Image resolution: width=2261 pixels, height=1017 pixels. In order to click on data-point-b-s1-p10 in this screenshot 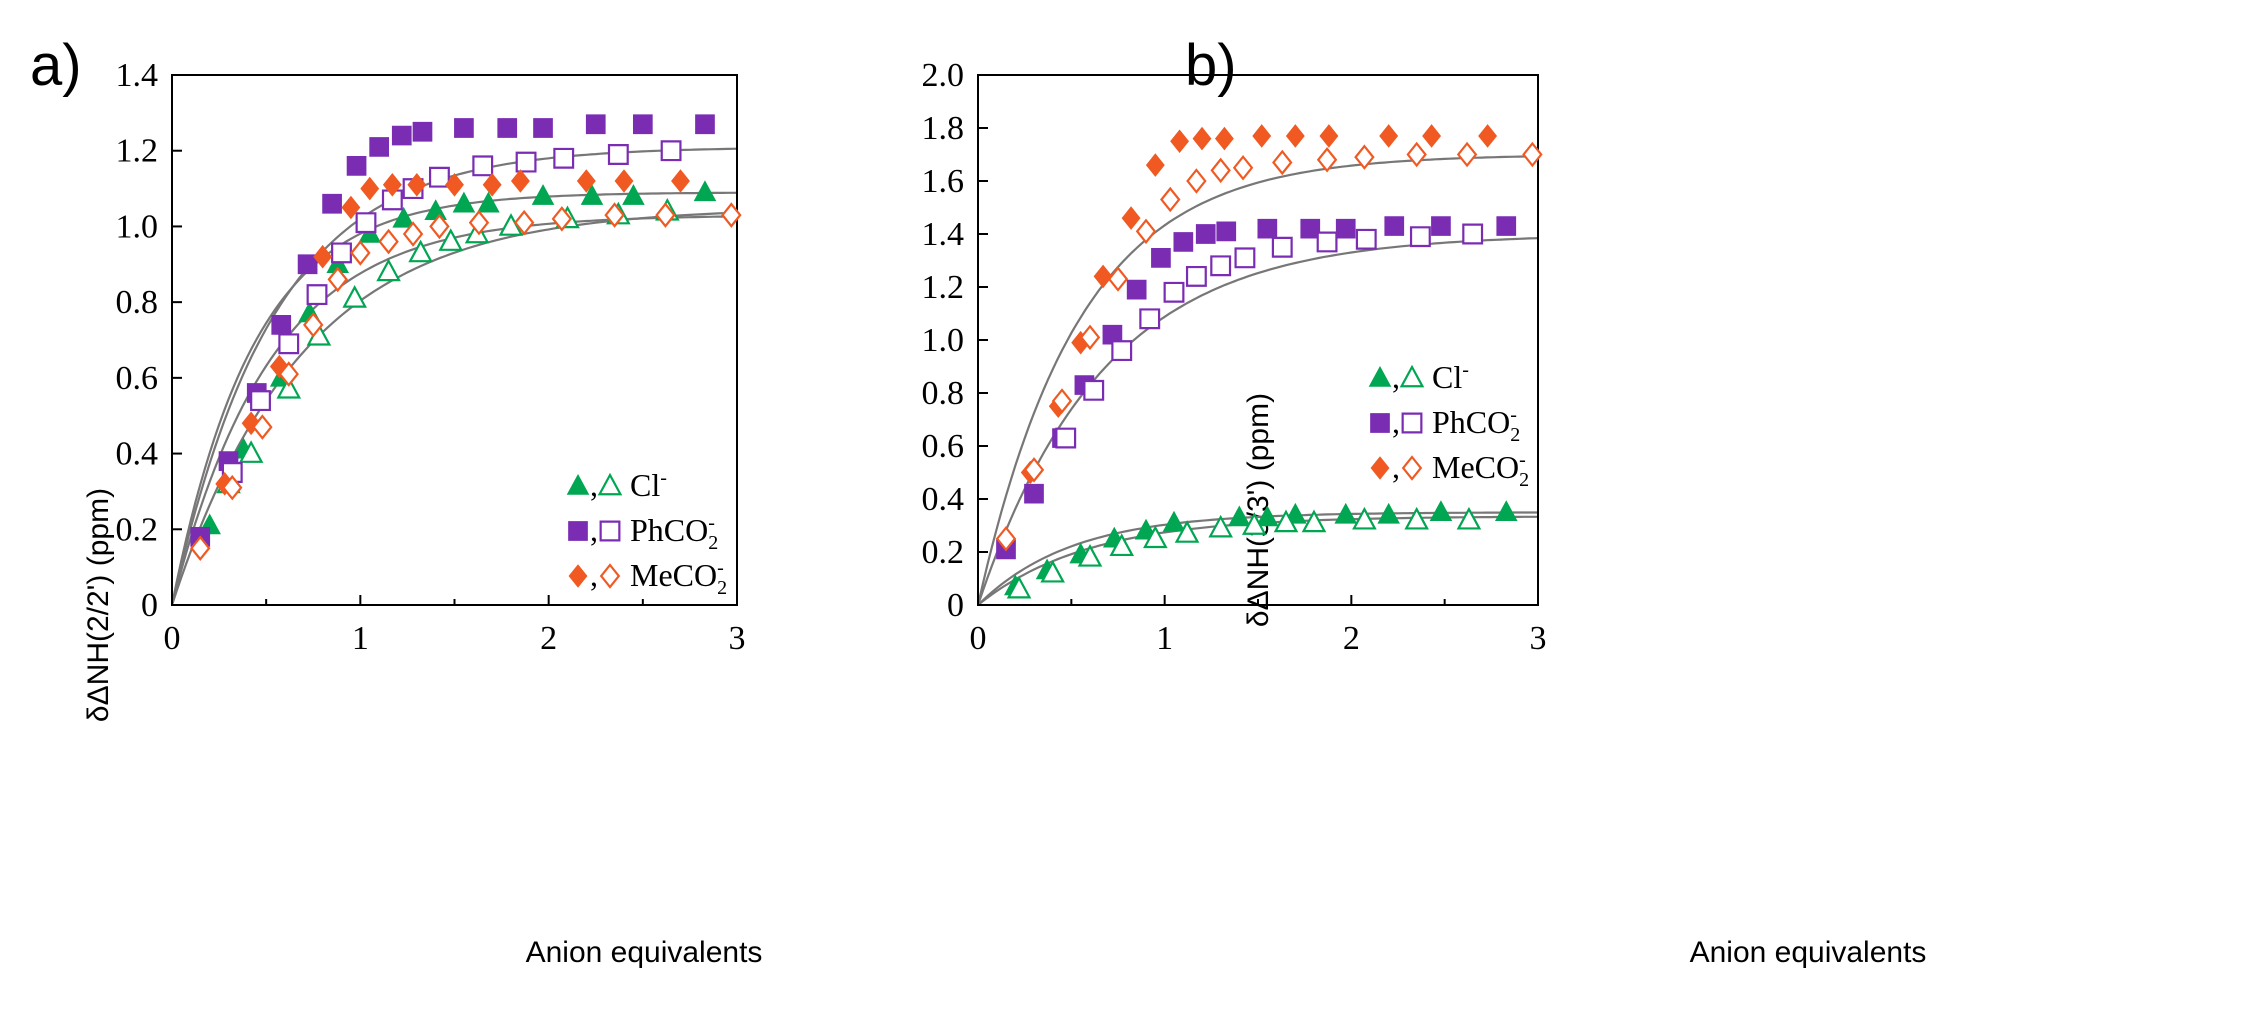, I will do `click(1364, 518)`.